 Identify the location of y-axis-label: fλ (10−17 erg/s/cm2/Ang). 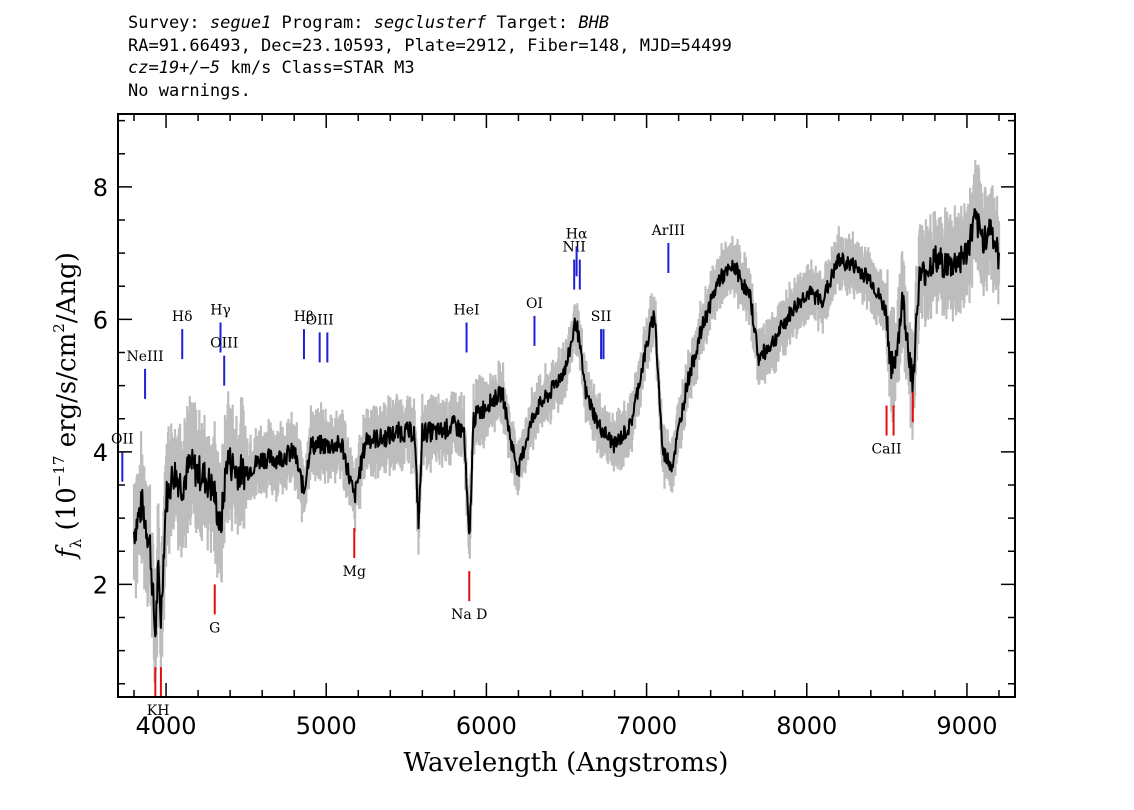
(67, 406).